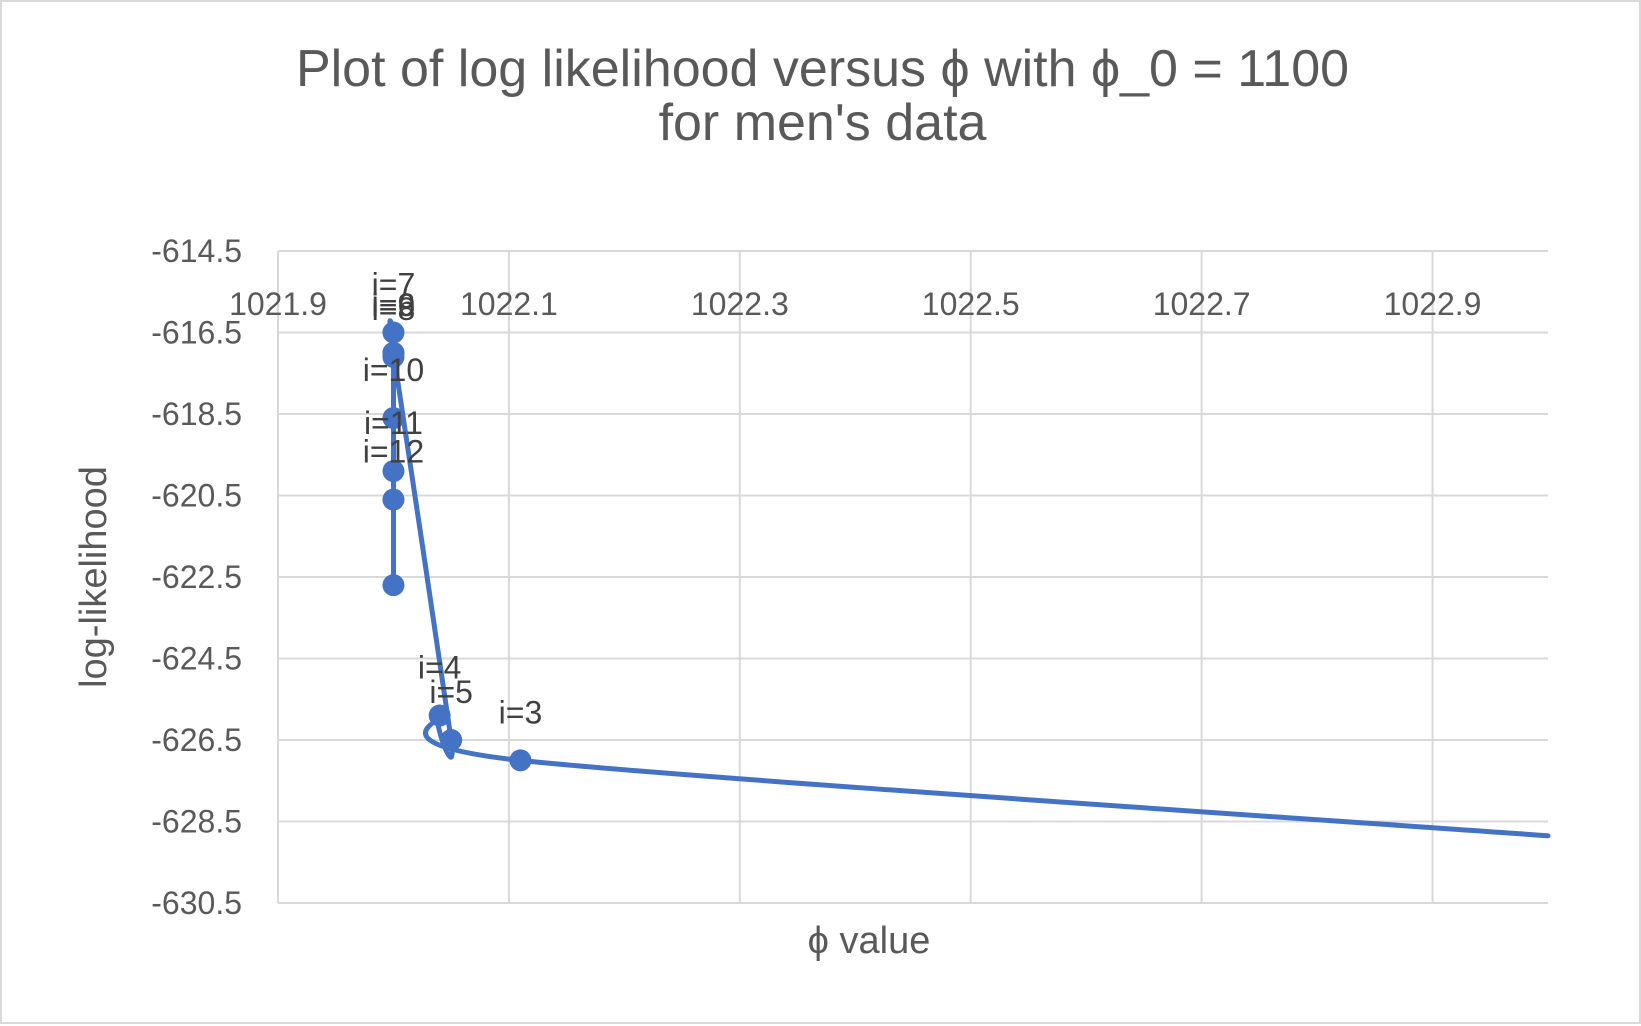 The height and width of the screenshot is (1026, 1641). Describe the element at coordinates (196, 251) in the screenshot. I see `y-tick-label: -614.5` at that location.